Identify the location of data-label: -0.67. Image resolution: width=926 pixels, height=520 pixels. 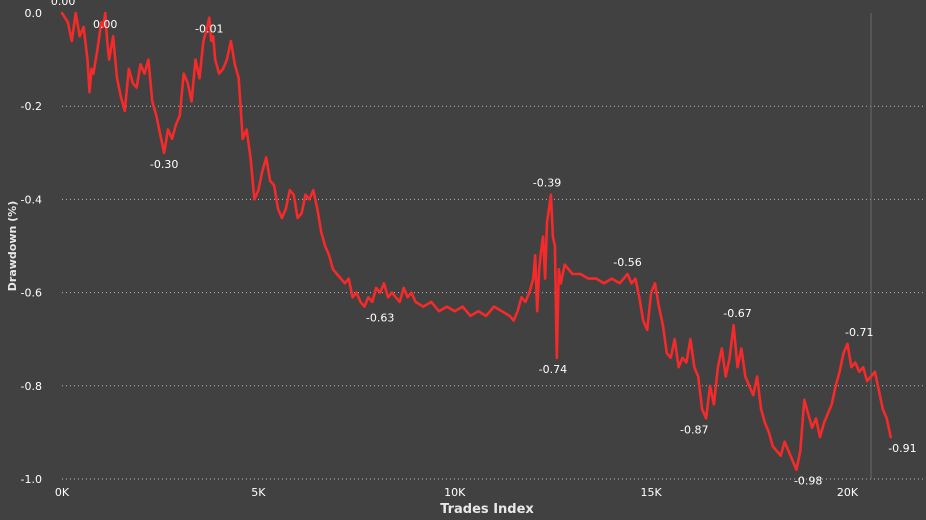
(737, 313).